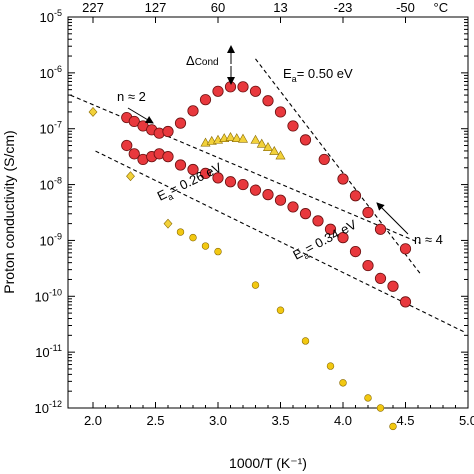 Image resolution: width=474 pixels, height=474 pixels. Describe the element at coordinates (51, 128) in the screenshot. I see `y-tick-label: 10⁻⁷` at that location.